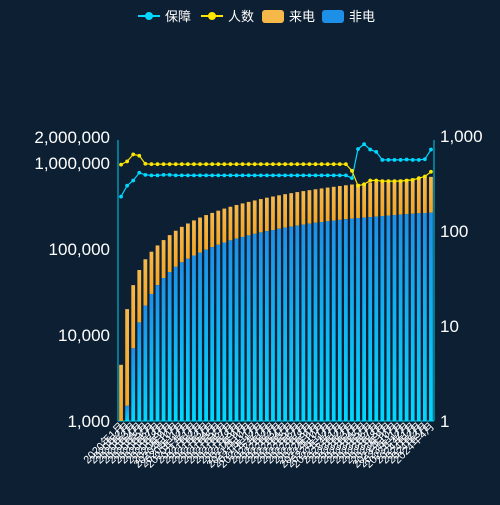  I want to click on legend-item-renshu: 人数, so click(227, 16).